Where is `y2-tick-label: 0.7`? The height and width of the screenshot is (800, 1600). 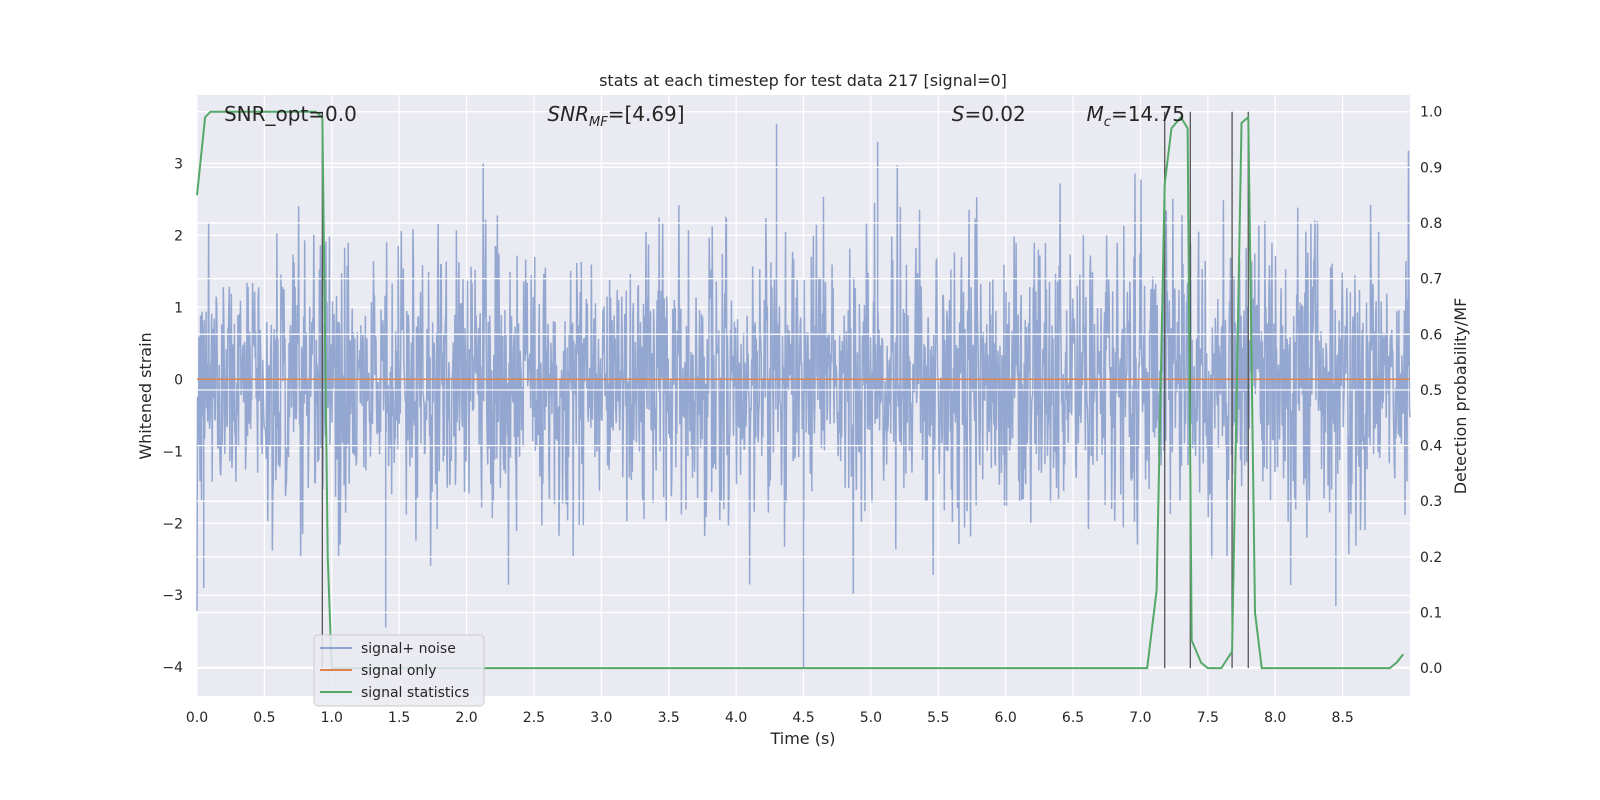 y2-tick-label: 0.7 is located at coordinates (1431, 280).